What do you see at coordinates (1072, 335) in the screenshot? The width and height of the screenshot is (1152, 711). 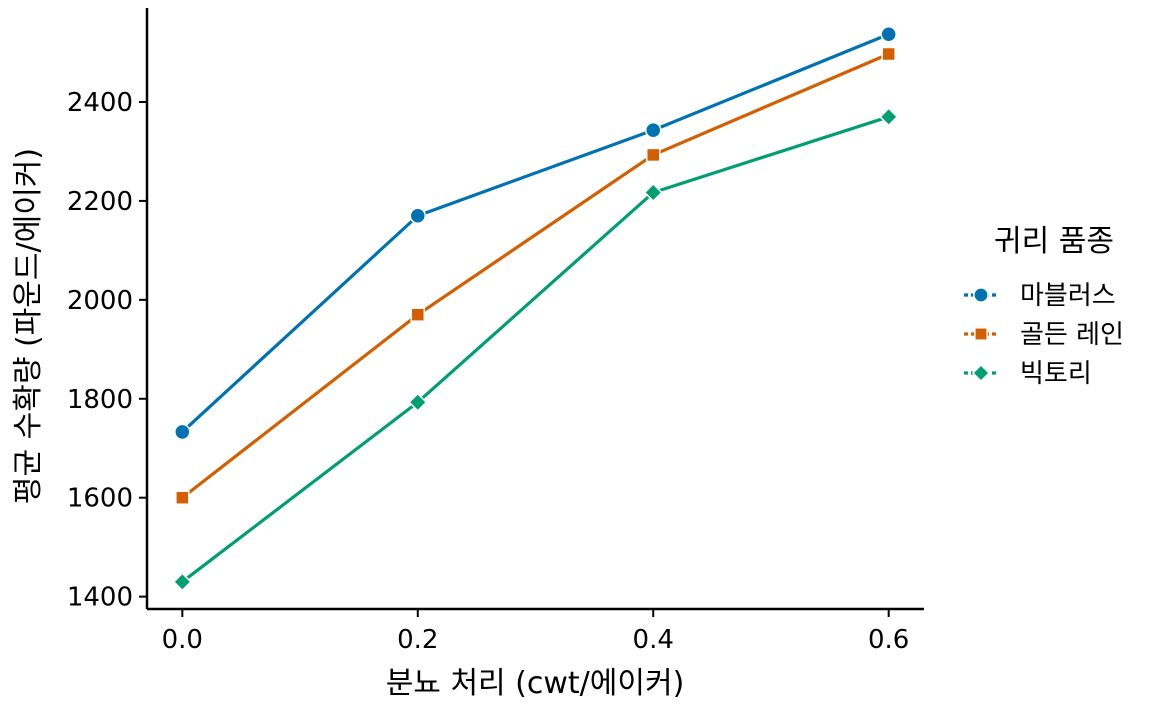 I see `legend-label: 골든 레인` at bounding box center [1072, 335].